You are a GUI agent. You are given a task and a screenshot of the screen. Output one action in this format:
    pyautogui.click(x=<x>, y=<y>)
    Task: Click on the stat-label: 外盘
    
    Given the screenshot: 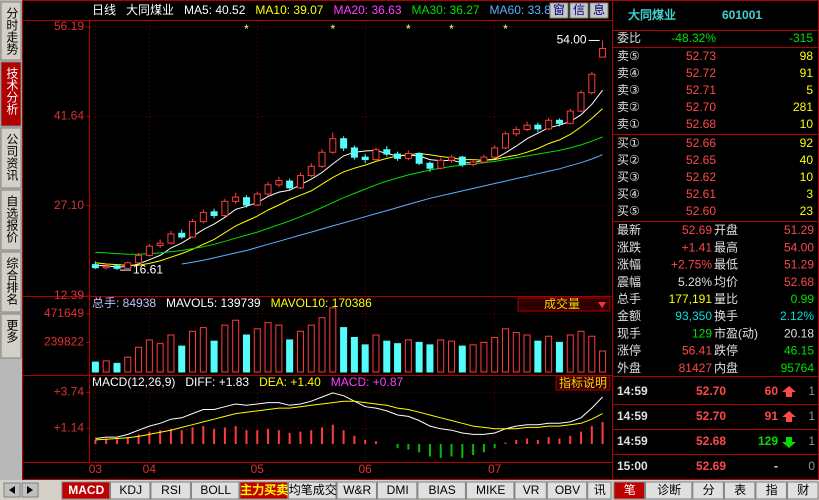 What is the action you would take?
    pyautogui.click(x=629, y=367)
    